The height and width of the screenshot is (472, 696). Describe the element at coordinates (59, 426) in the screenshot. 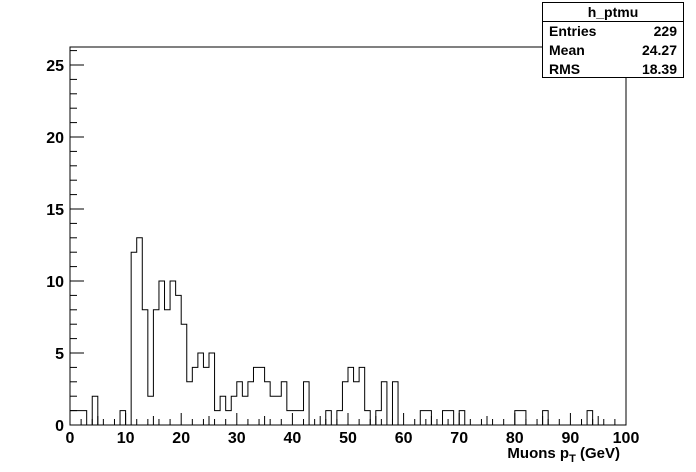

I see `y-tick-label: 0` at that location.